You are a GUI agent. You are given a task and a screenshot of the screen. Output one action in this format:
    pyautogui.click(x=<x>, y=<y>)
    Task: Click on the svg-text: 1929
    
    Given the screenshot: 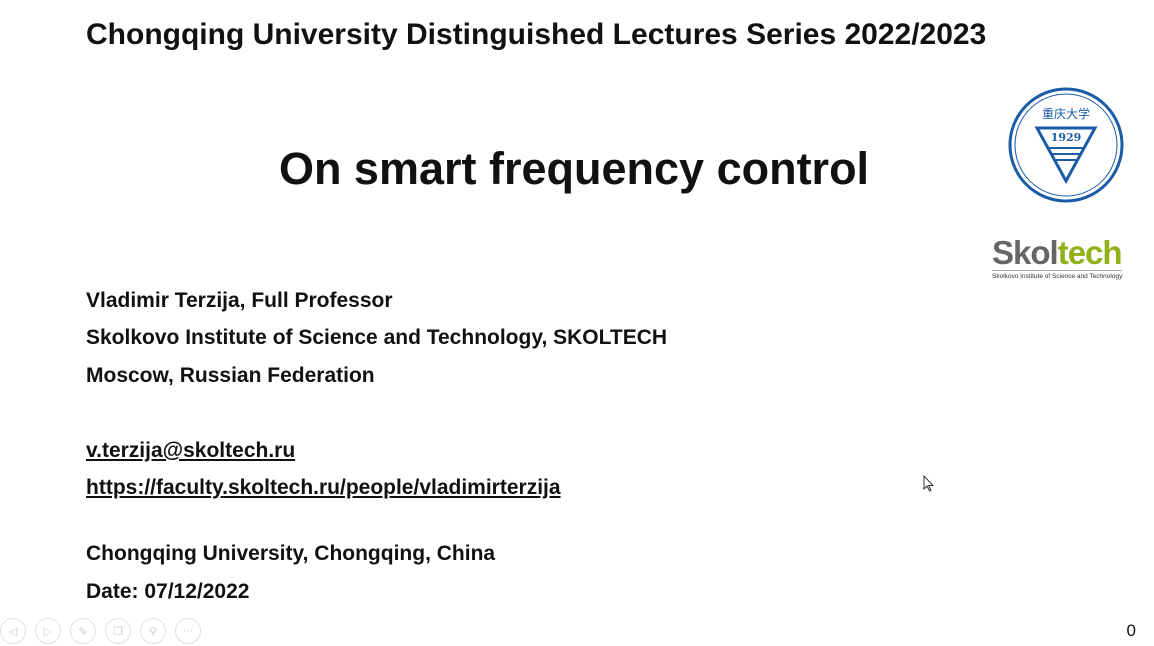 What is the action you would take?
    pyautogui.click(x=1066, y=137)
    